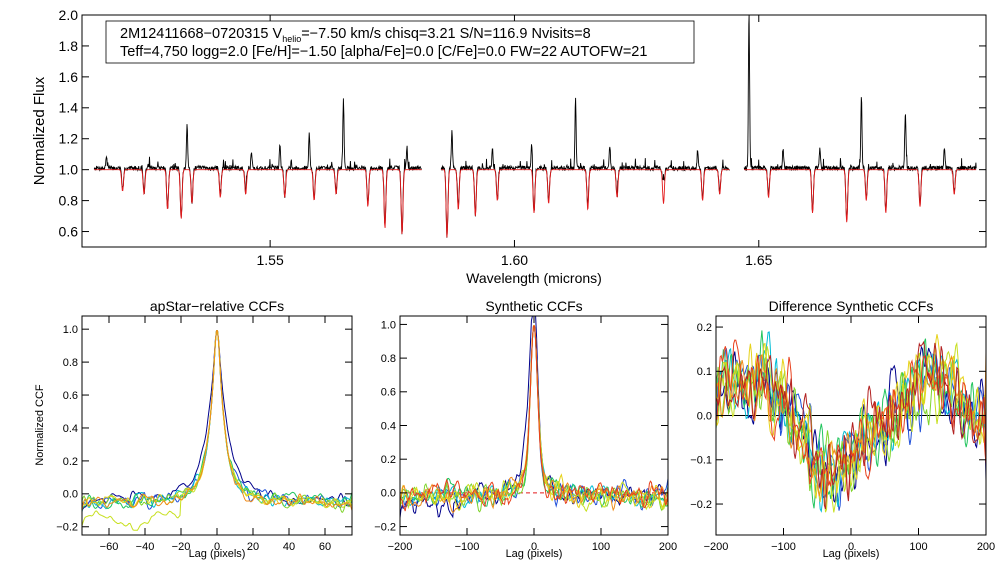  Describe the element at coordinates (533, 306) in the screenshot. I see `synthetic-ccf-title: Synthetic CCFs` at that location.